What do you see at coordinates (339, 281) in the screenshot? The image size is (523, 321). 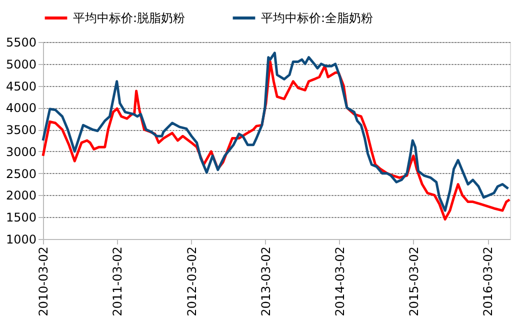 I see `x-tick-label: 2014-03-02` at bounding box center [339, 281].